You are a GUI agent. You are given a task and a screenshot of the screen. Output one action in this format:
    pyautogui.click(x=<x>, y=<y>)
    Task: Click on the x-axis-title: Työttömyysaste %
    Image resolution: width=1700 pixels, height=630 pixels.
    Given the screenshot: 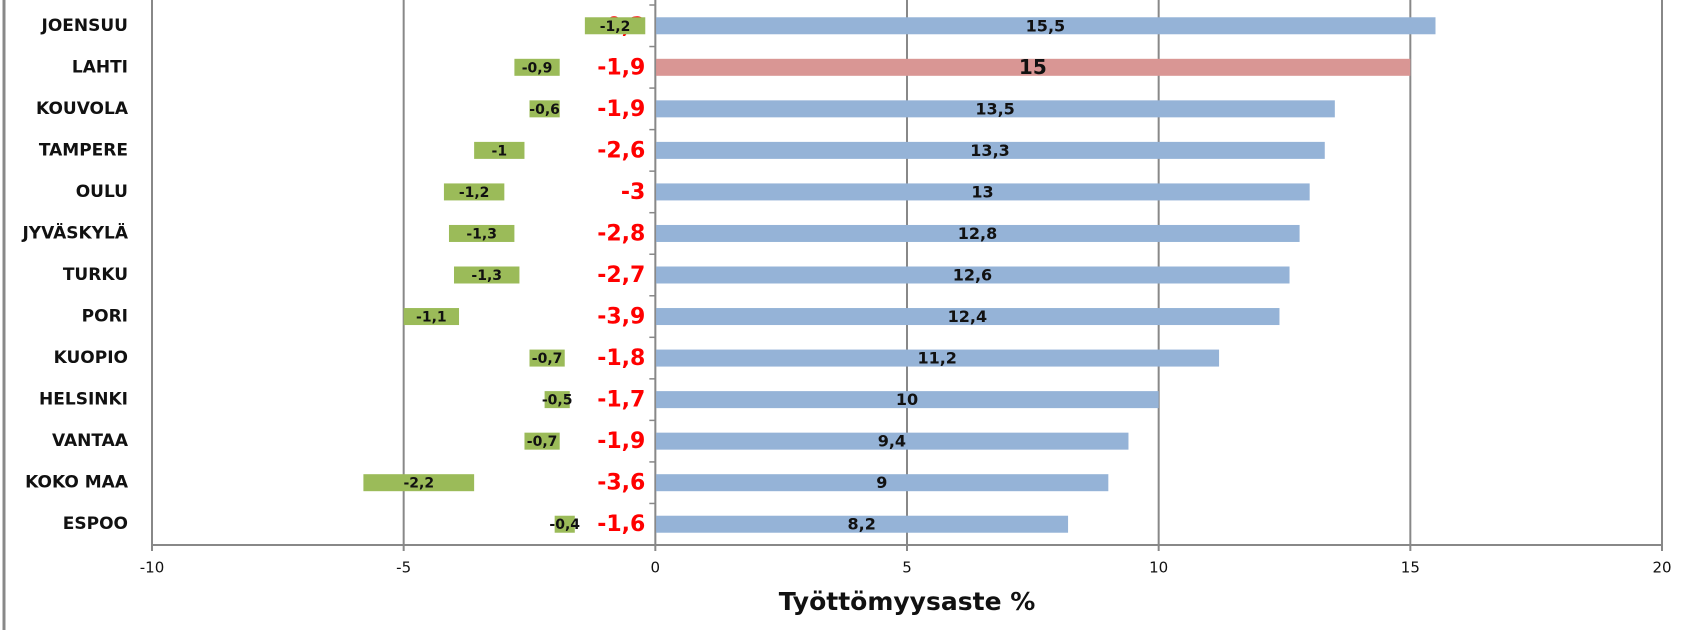 What is the action you would take?
    pyautogui.click(x=907, y=601)
    